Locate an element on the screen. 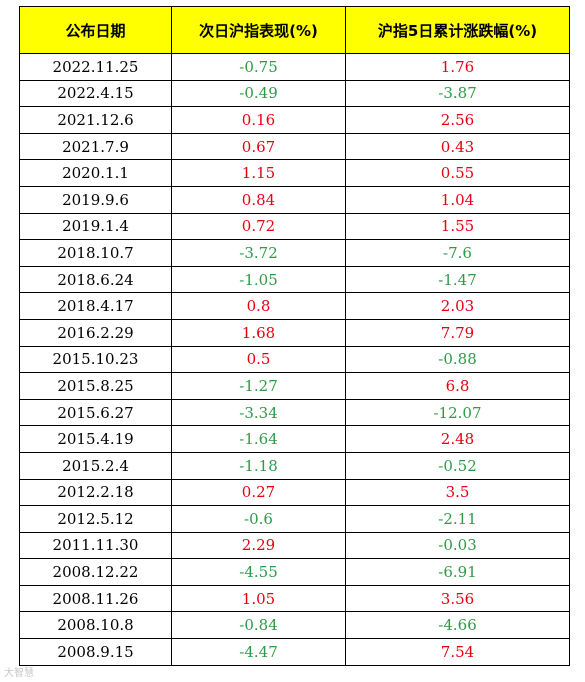 This screenshot has width=585, height=682. five-day-cell: 3.5 is located at coordinates (457, 492).